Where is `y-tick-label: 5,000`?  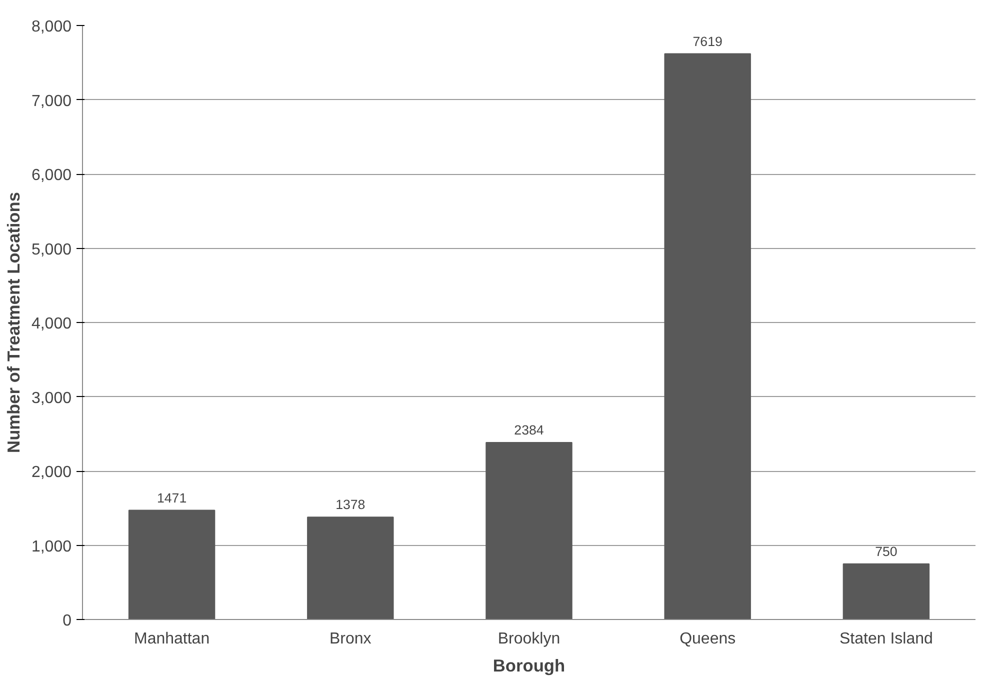 y-tick-label: 5,000 is located at coordinates (51, 249).